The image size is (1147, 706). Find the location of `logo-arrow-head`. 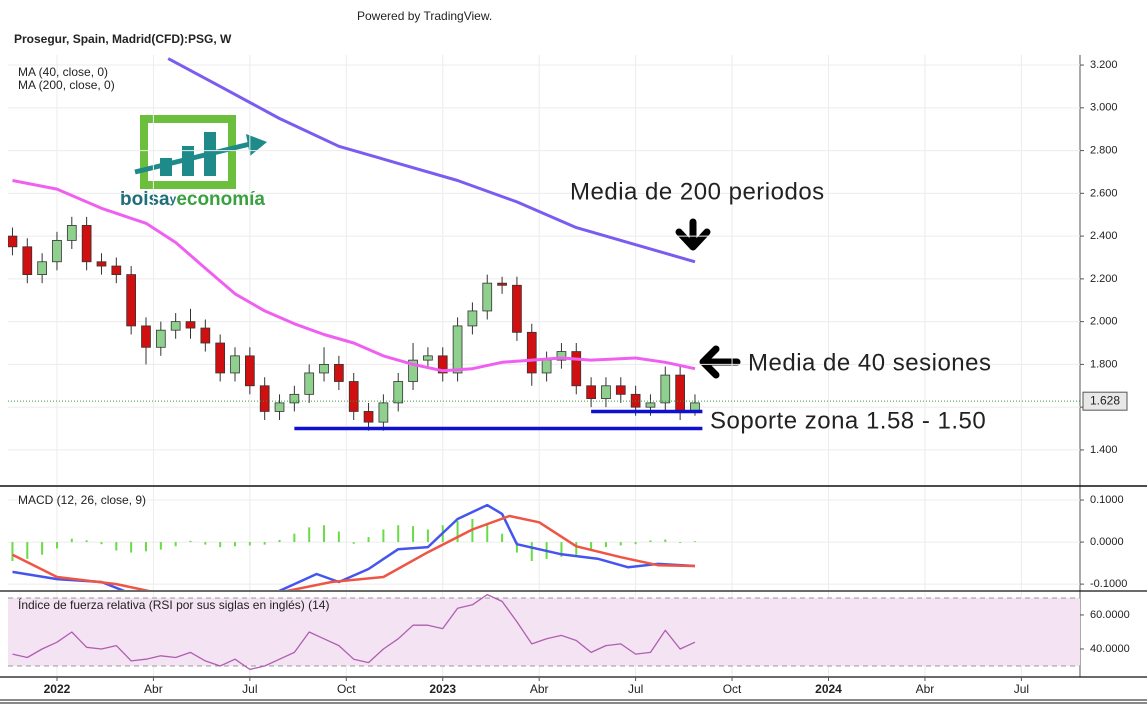

logo-arrow-head is located at coordinates (256, 145).